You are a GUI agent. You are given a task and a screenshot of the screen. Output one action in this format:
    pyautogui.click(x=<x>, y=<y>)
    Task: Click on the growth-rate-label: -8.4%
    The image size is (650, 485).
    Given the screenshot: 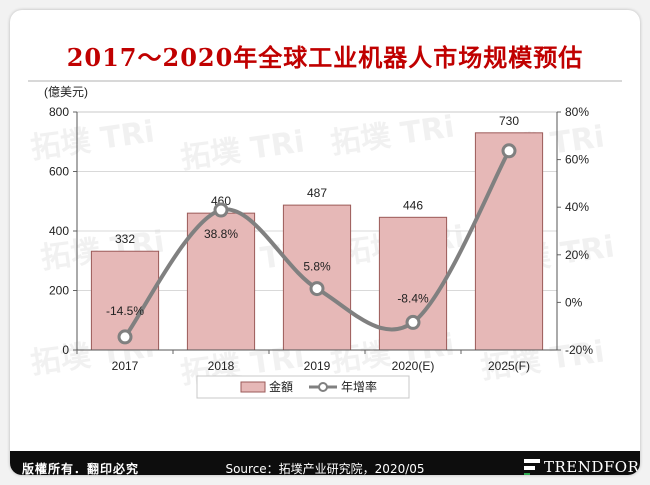 What is the action you would take?
    pyautogui.click(x=413, y=298)
    